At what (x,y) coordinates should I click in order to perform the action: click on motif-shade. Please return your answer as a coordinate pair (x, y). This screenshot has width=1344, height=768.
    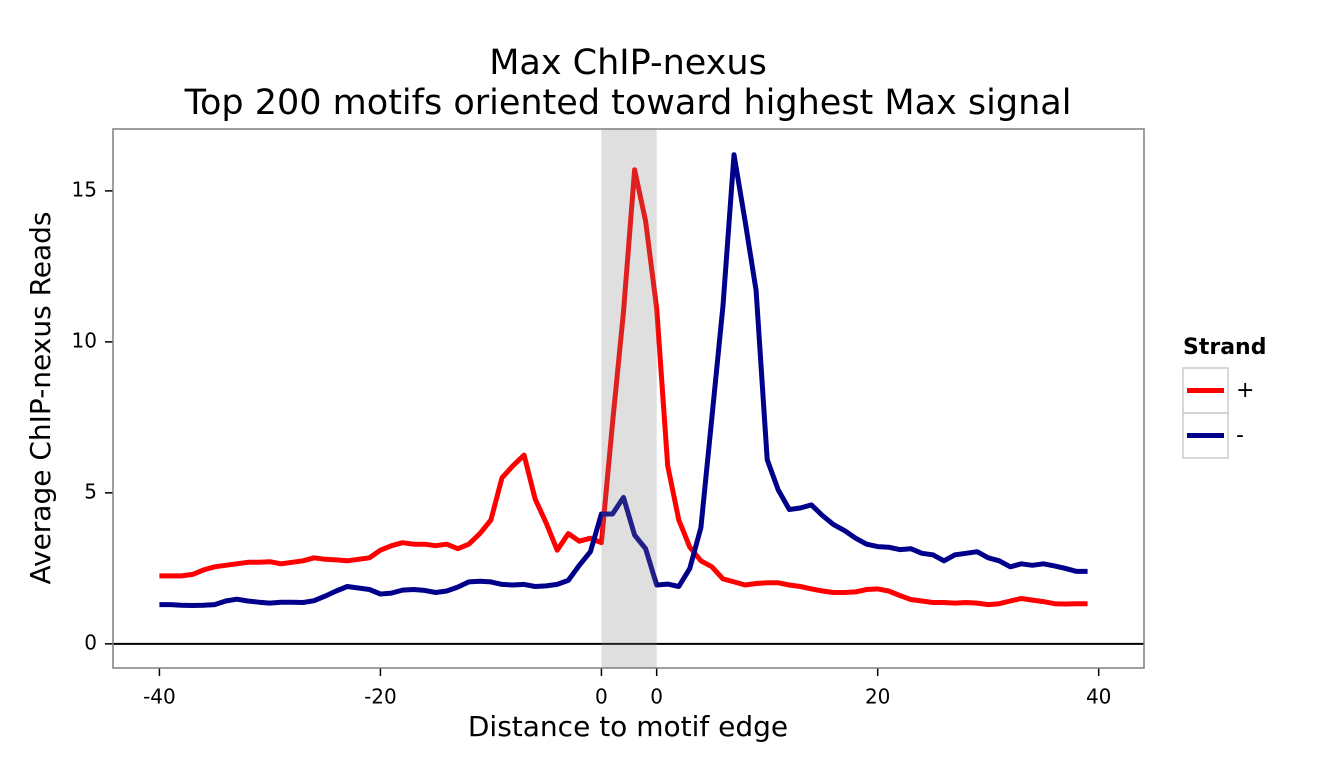
    Looking at the image, I should click on (629, 398).